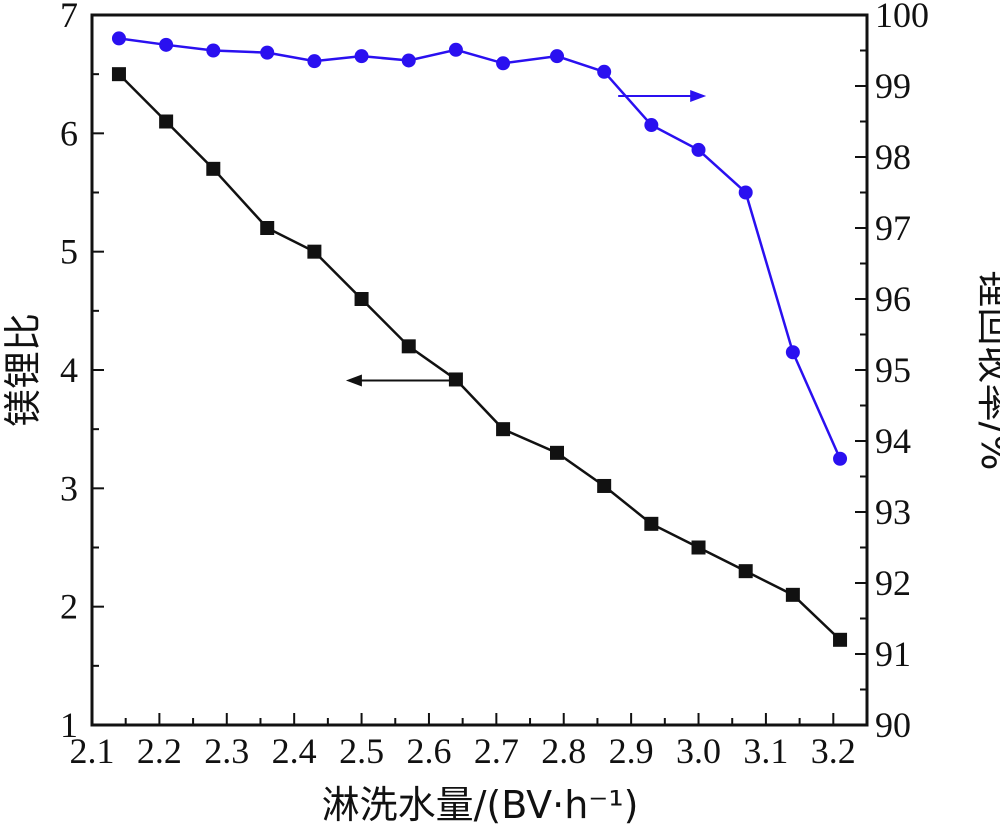  I want to click on x-tick-label: 2.7, so click(496, 751).